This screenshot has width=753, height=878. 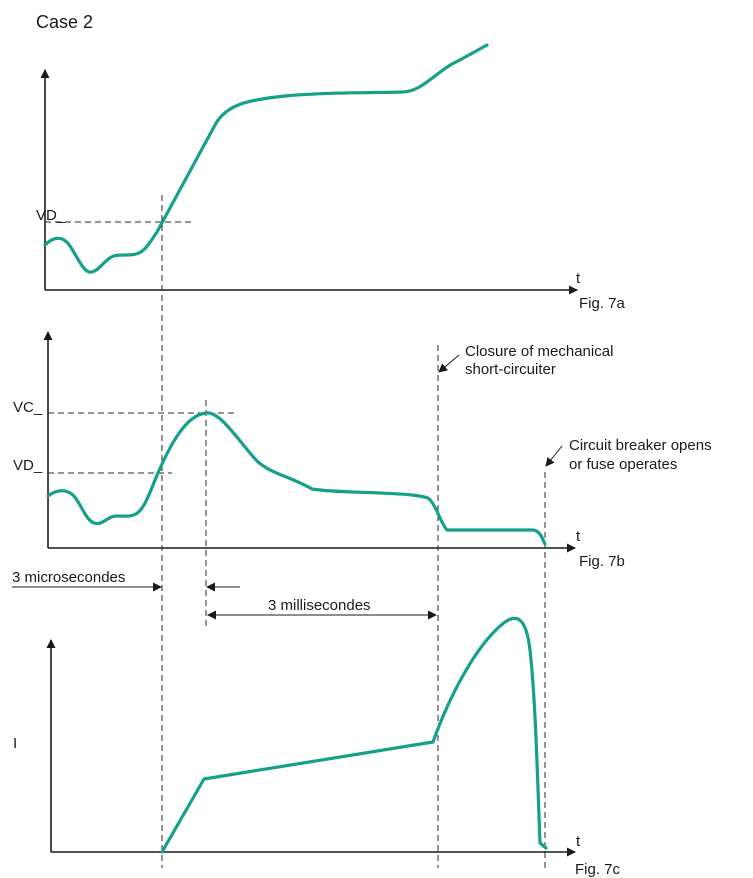 I want to click on fig7c-caption: Fig. 7c, so click(x=598, y=869).